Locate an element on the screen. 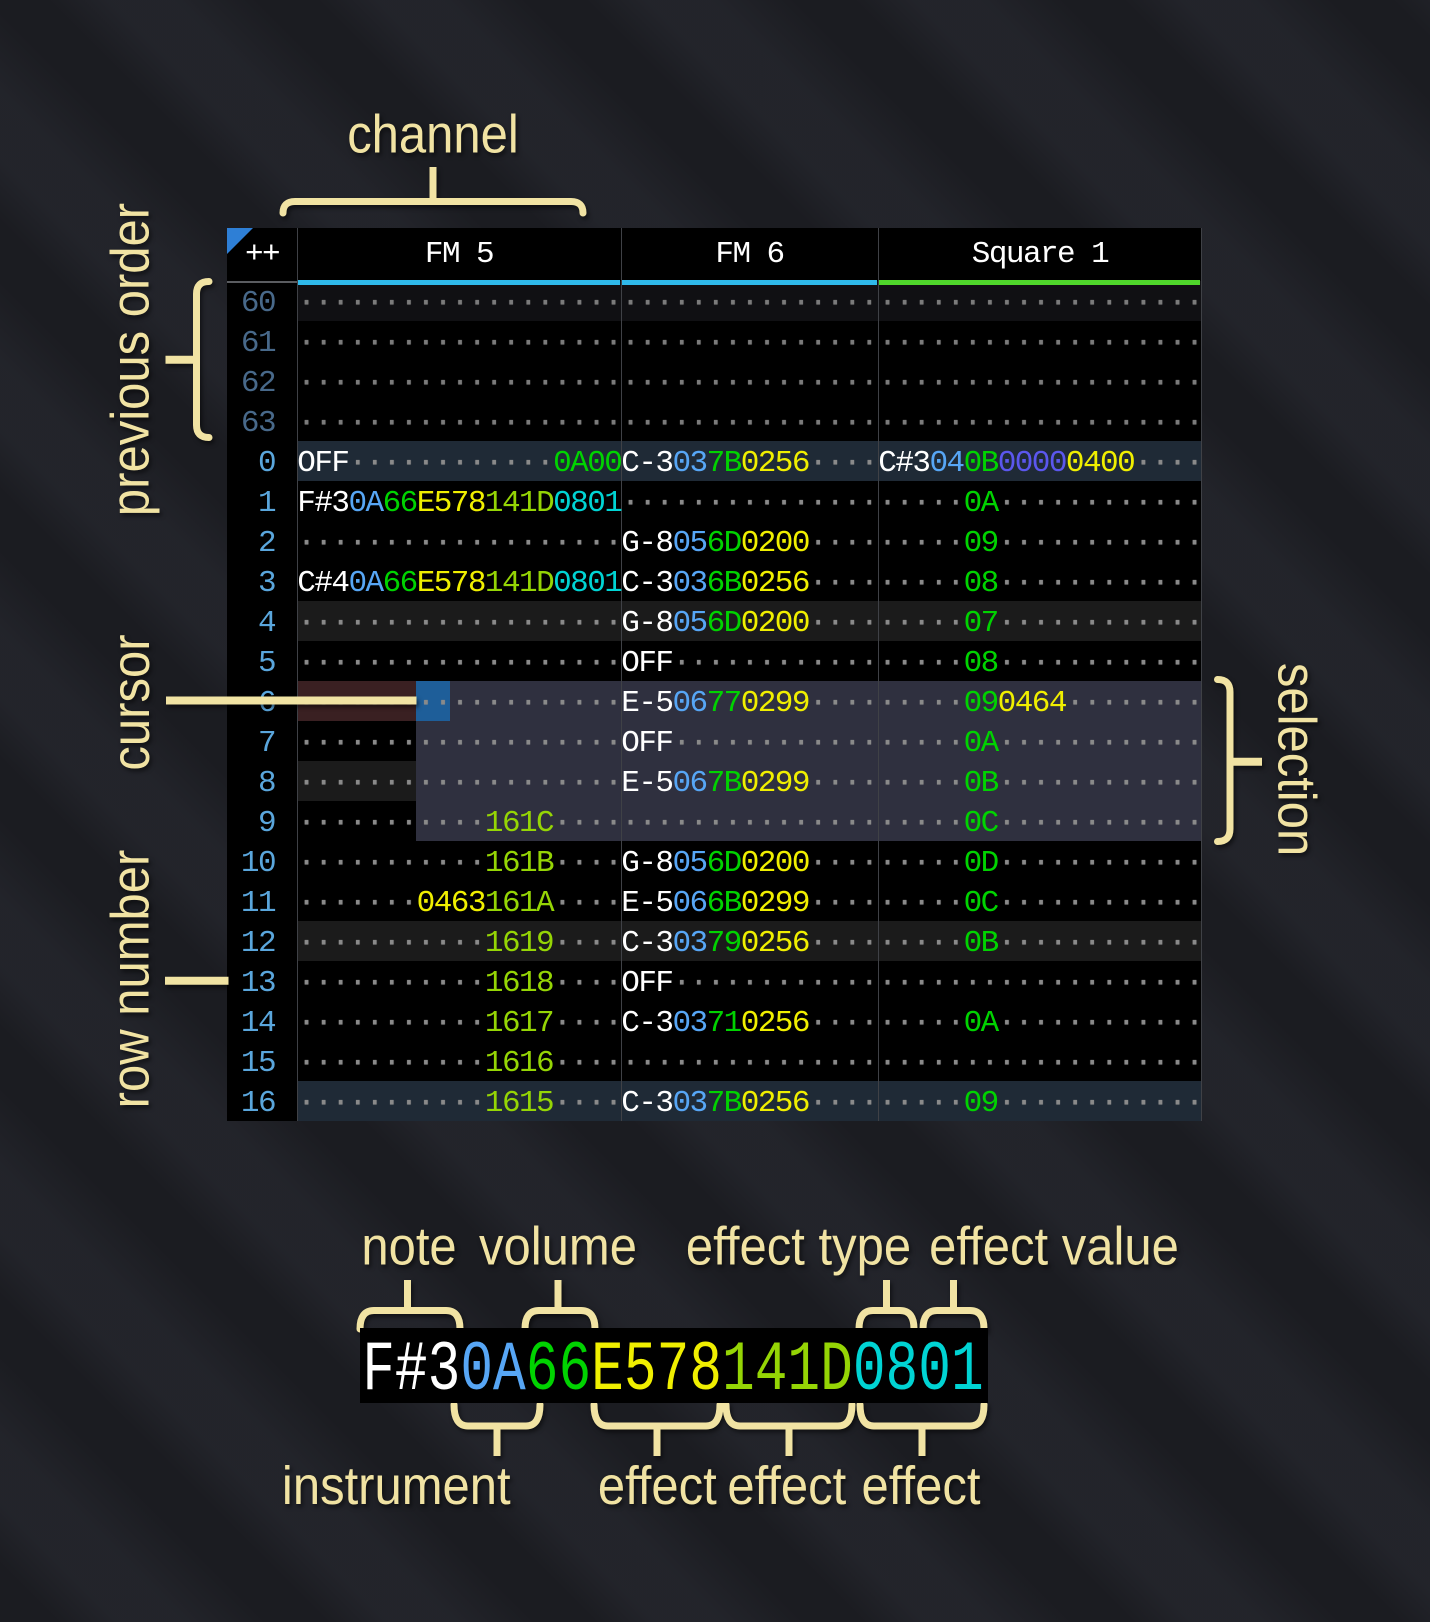 The width and height of the screenshot is (1430, 1622). svg-text: row number is located at coordinates (129, 979).